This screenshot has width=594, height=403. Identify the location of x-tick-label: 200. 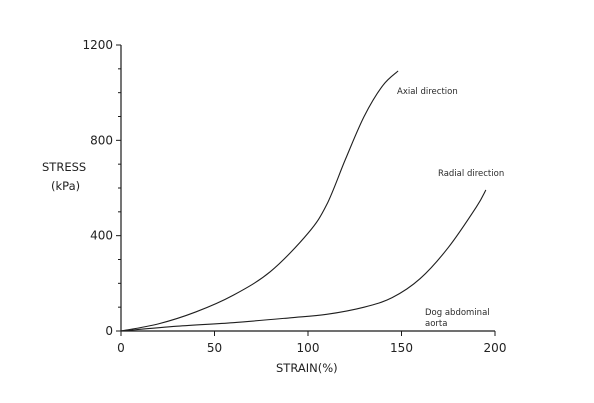
(495, 348).